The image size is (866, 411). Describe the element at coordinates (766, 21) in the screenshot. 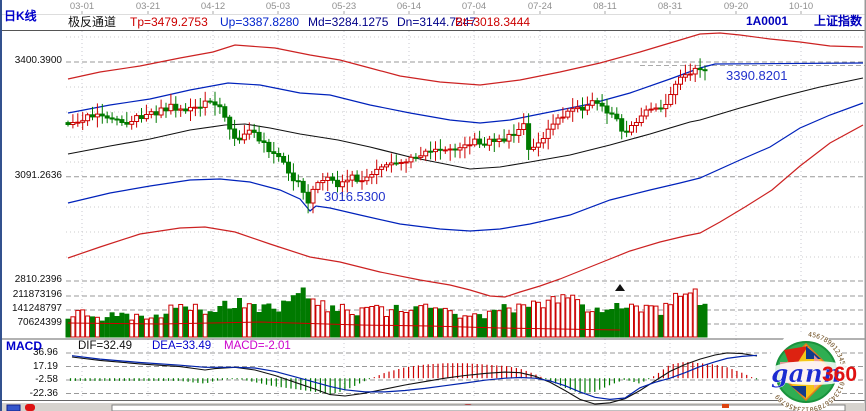

I see `symbol-code: 1A0001` at that location.